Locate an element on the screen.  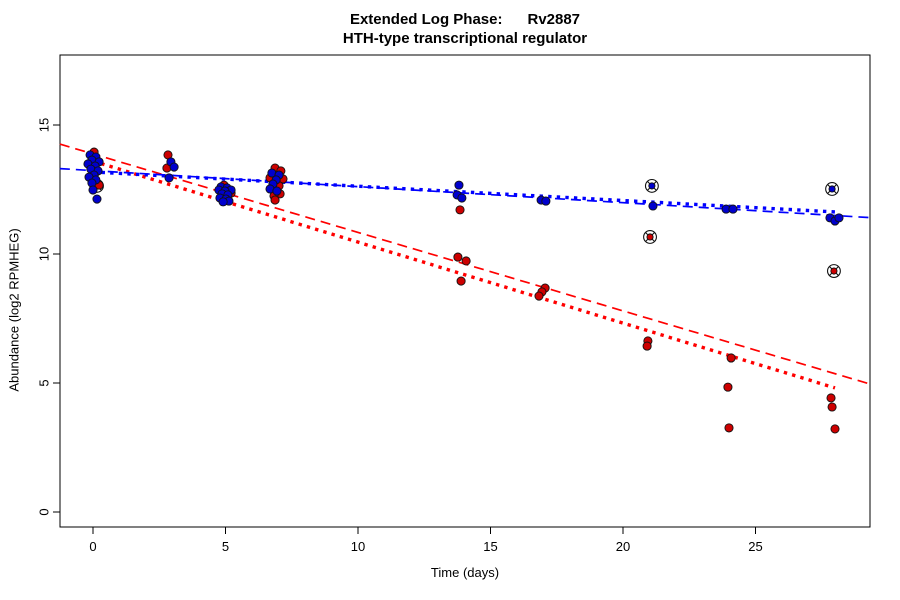
x-axis-title: Time (days) is located at coordinates (465, 572).